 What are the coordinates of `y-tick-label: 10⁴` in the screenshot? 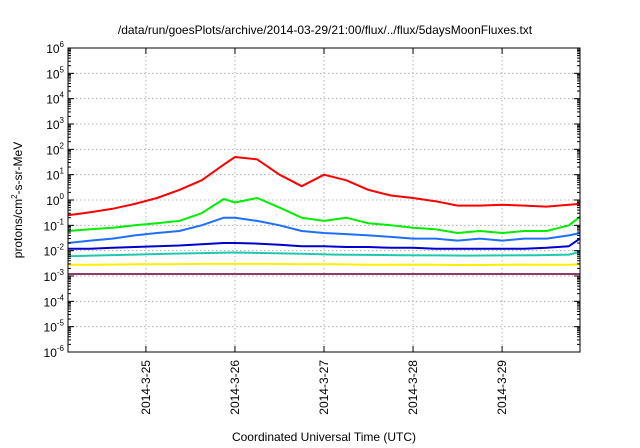 It's located at (55, 99).